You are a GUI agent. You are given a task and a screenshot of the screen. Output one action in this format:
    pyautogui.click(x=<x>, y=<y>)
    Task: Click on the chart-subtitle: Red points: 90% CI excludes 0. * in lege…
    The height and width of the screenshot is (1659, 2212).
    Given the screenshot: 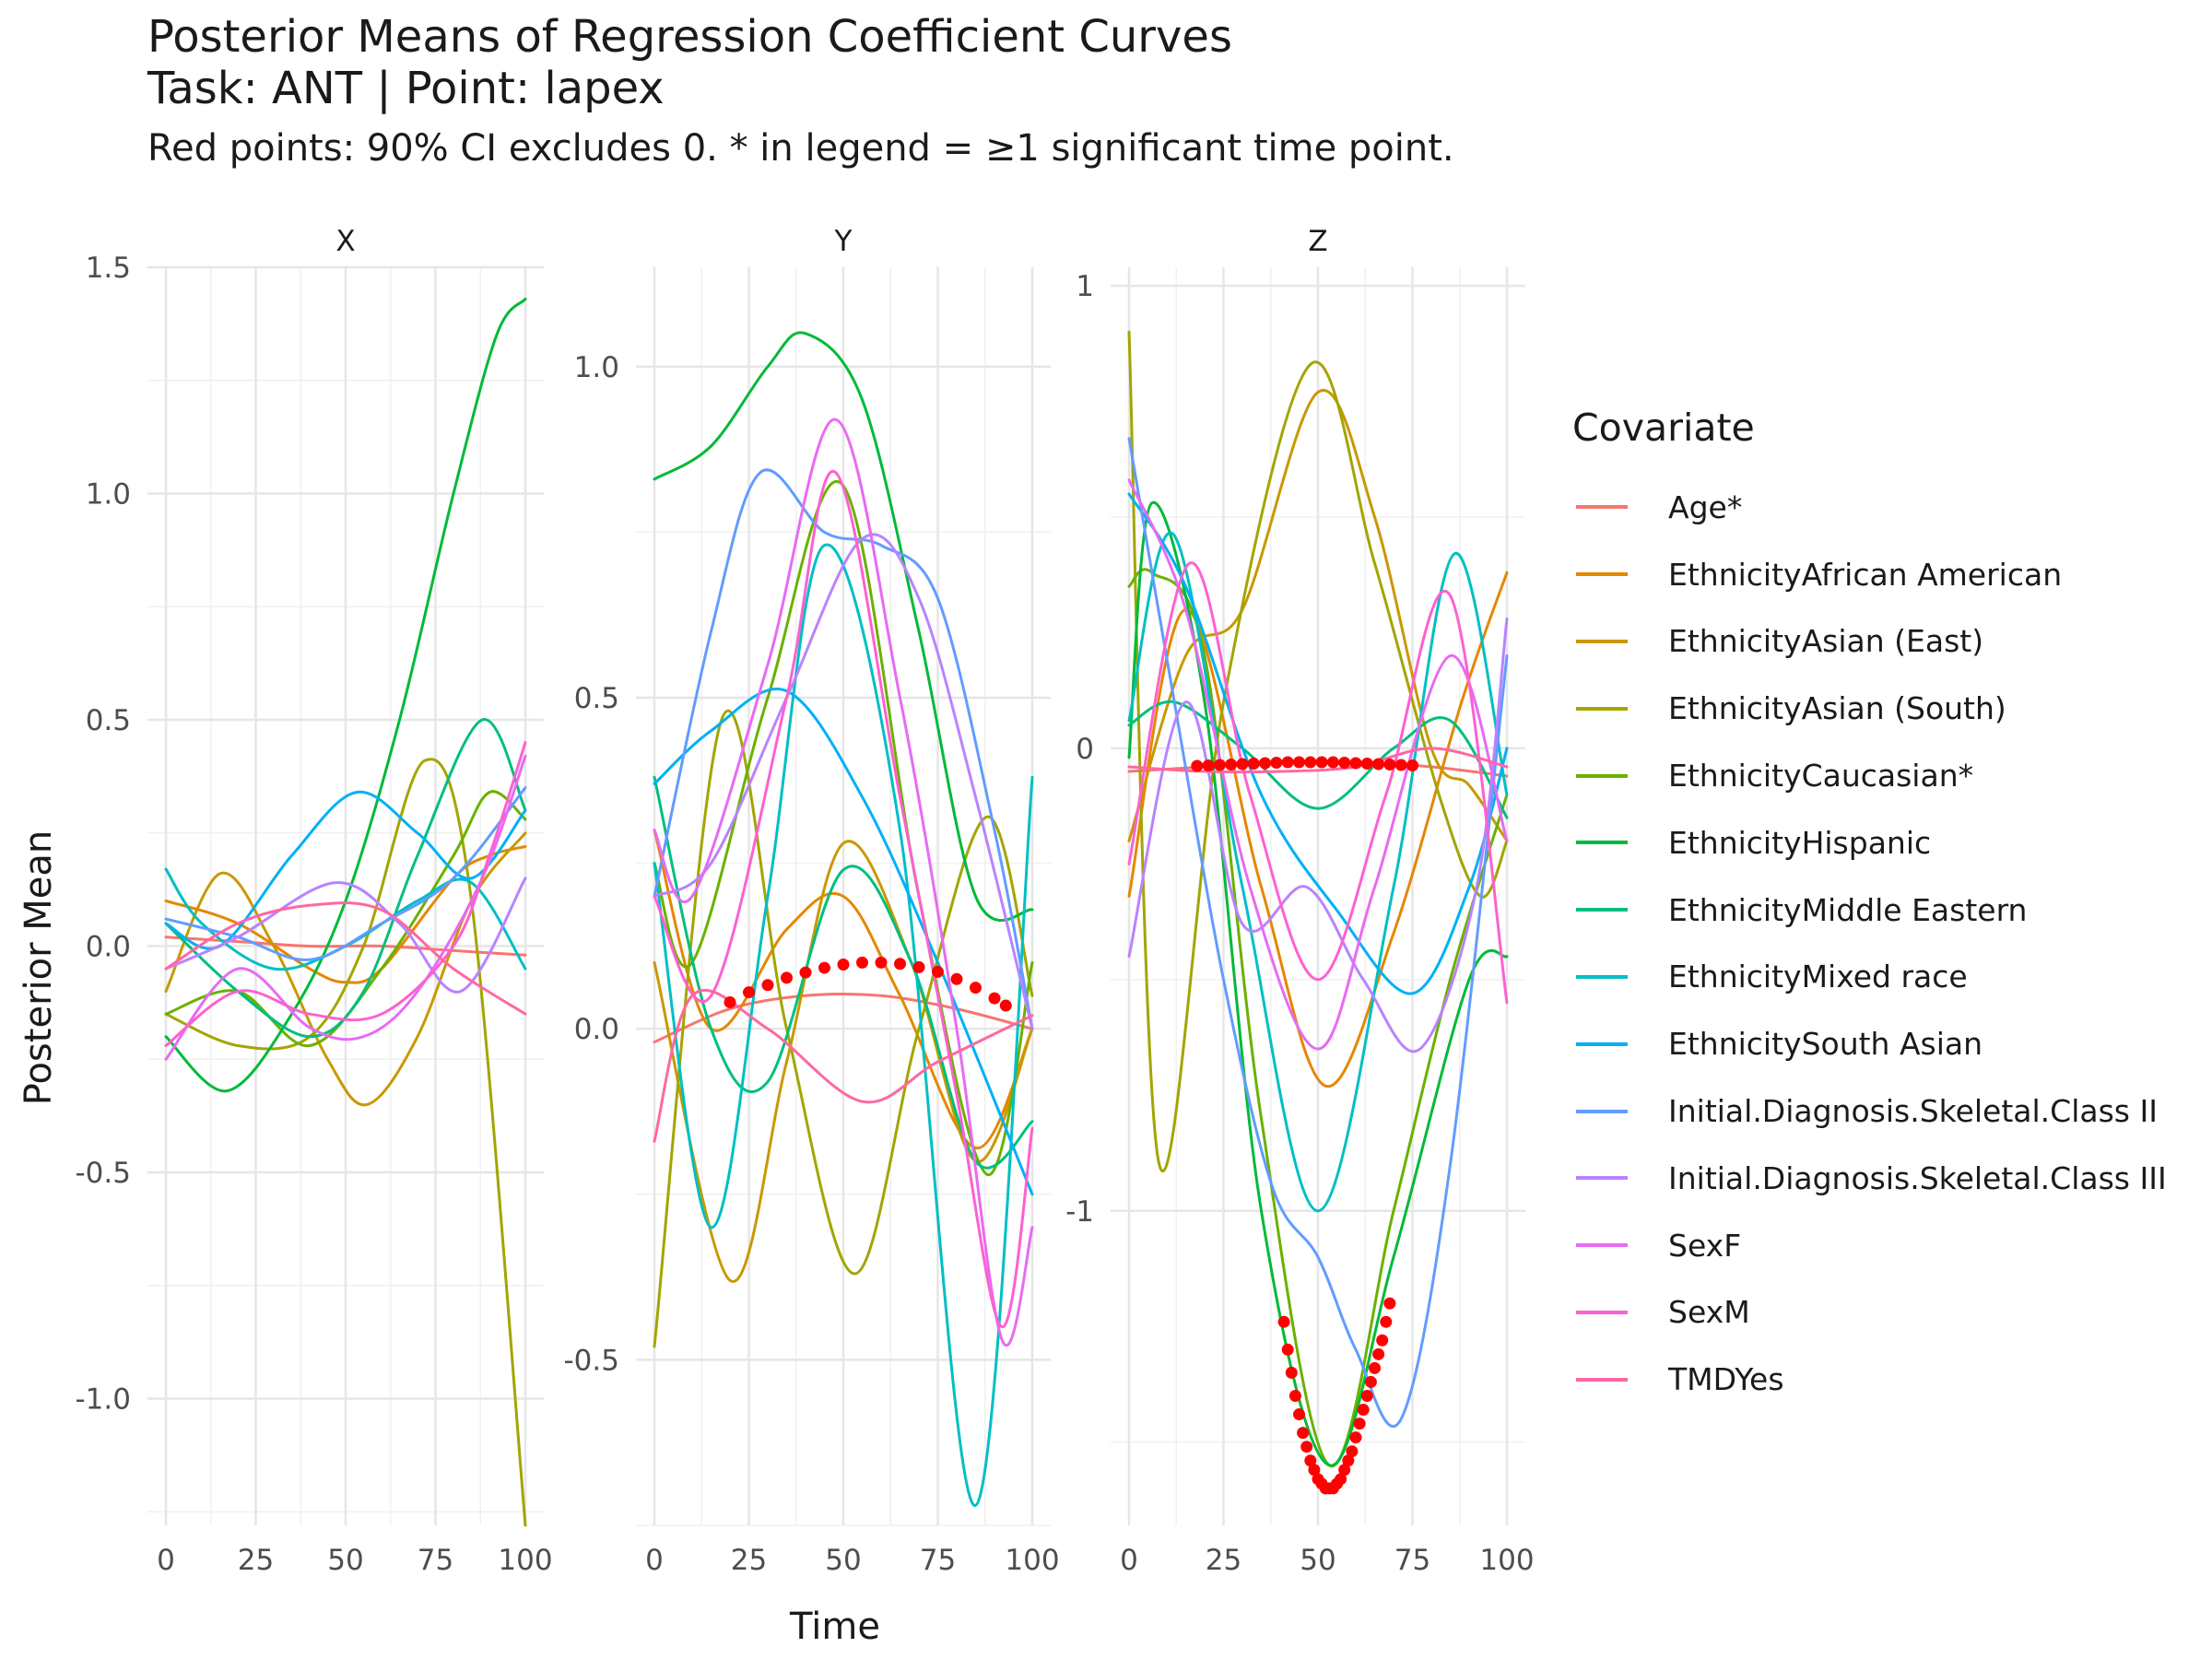 What is the action you would take?
    pyautogui.click(x=800, y=148)
    